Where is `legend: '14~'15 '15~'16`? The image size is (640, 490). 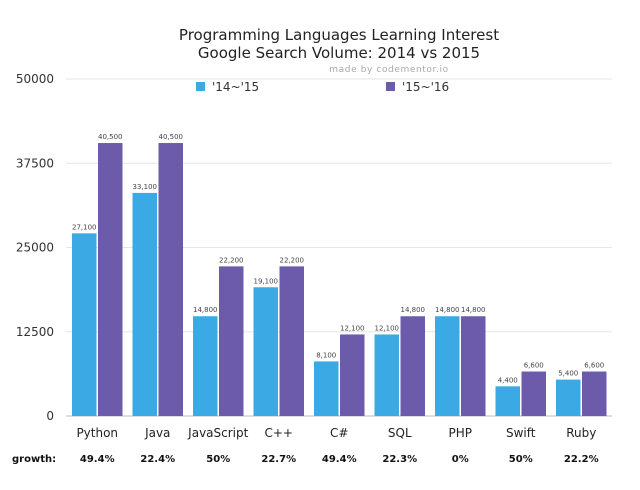 legend: '14~'15 '15~'16 is located at coordinates (322, 87).